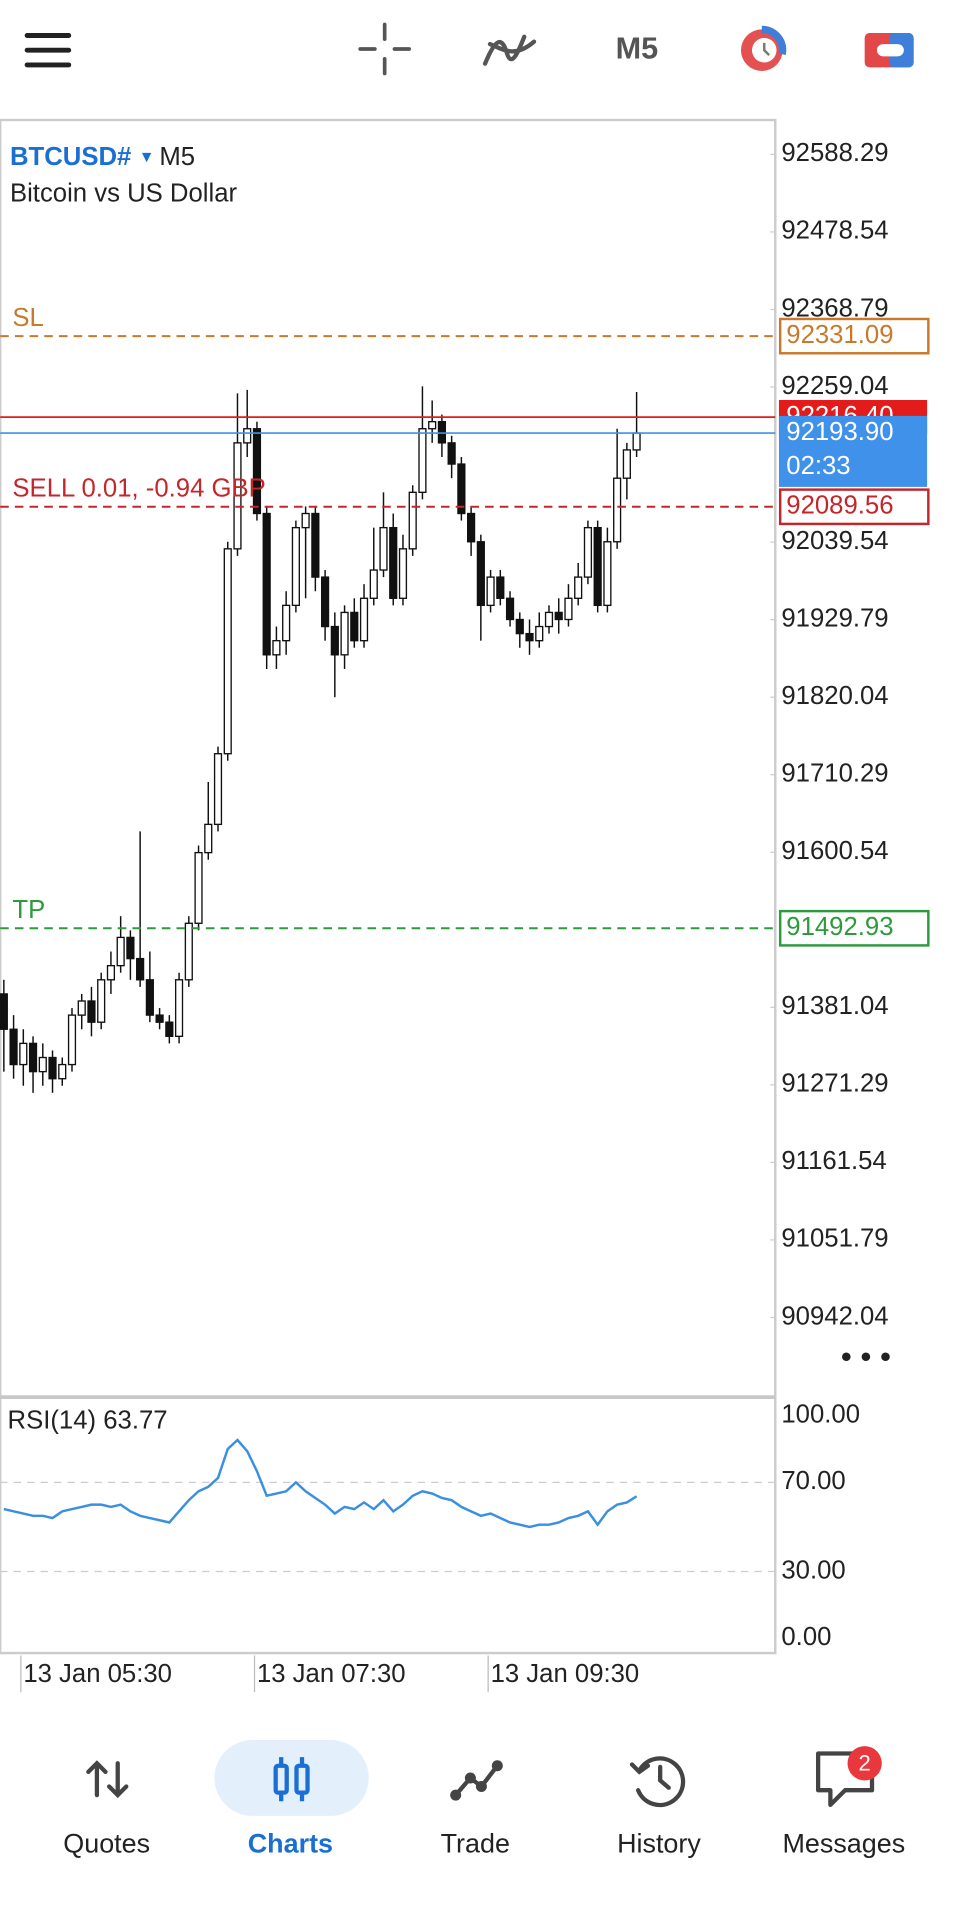 Image resolution: width=953 pixels, height=1920 pixels. I want to click on level-price: 92089.56, so click(839, 506).